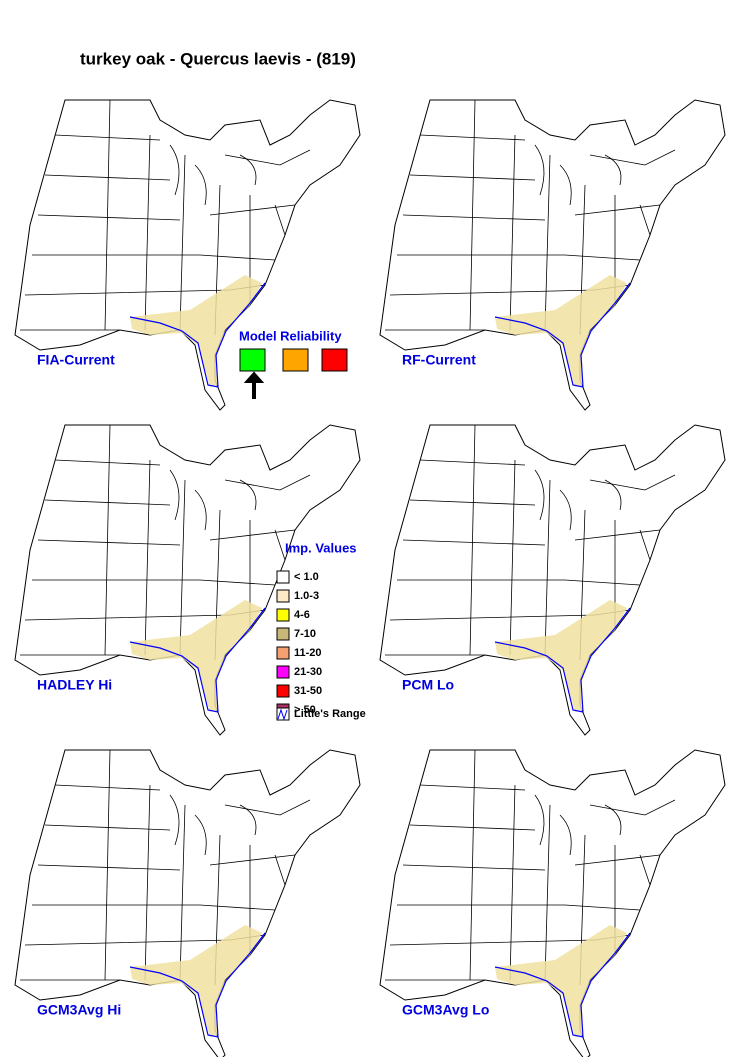 The width and height of the screenshot is (732, 1057). I want to click on legend-label: 1.0-3, so click(306, 596).